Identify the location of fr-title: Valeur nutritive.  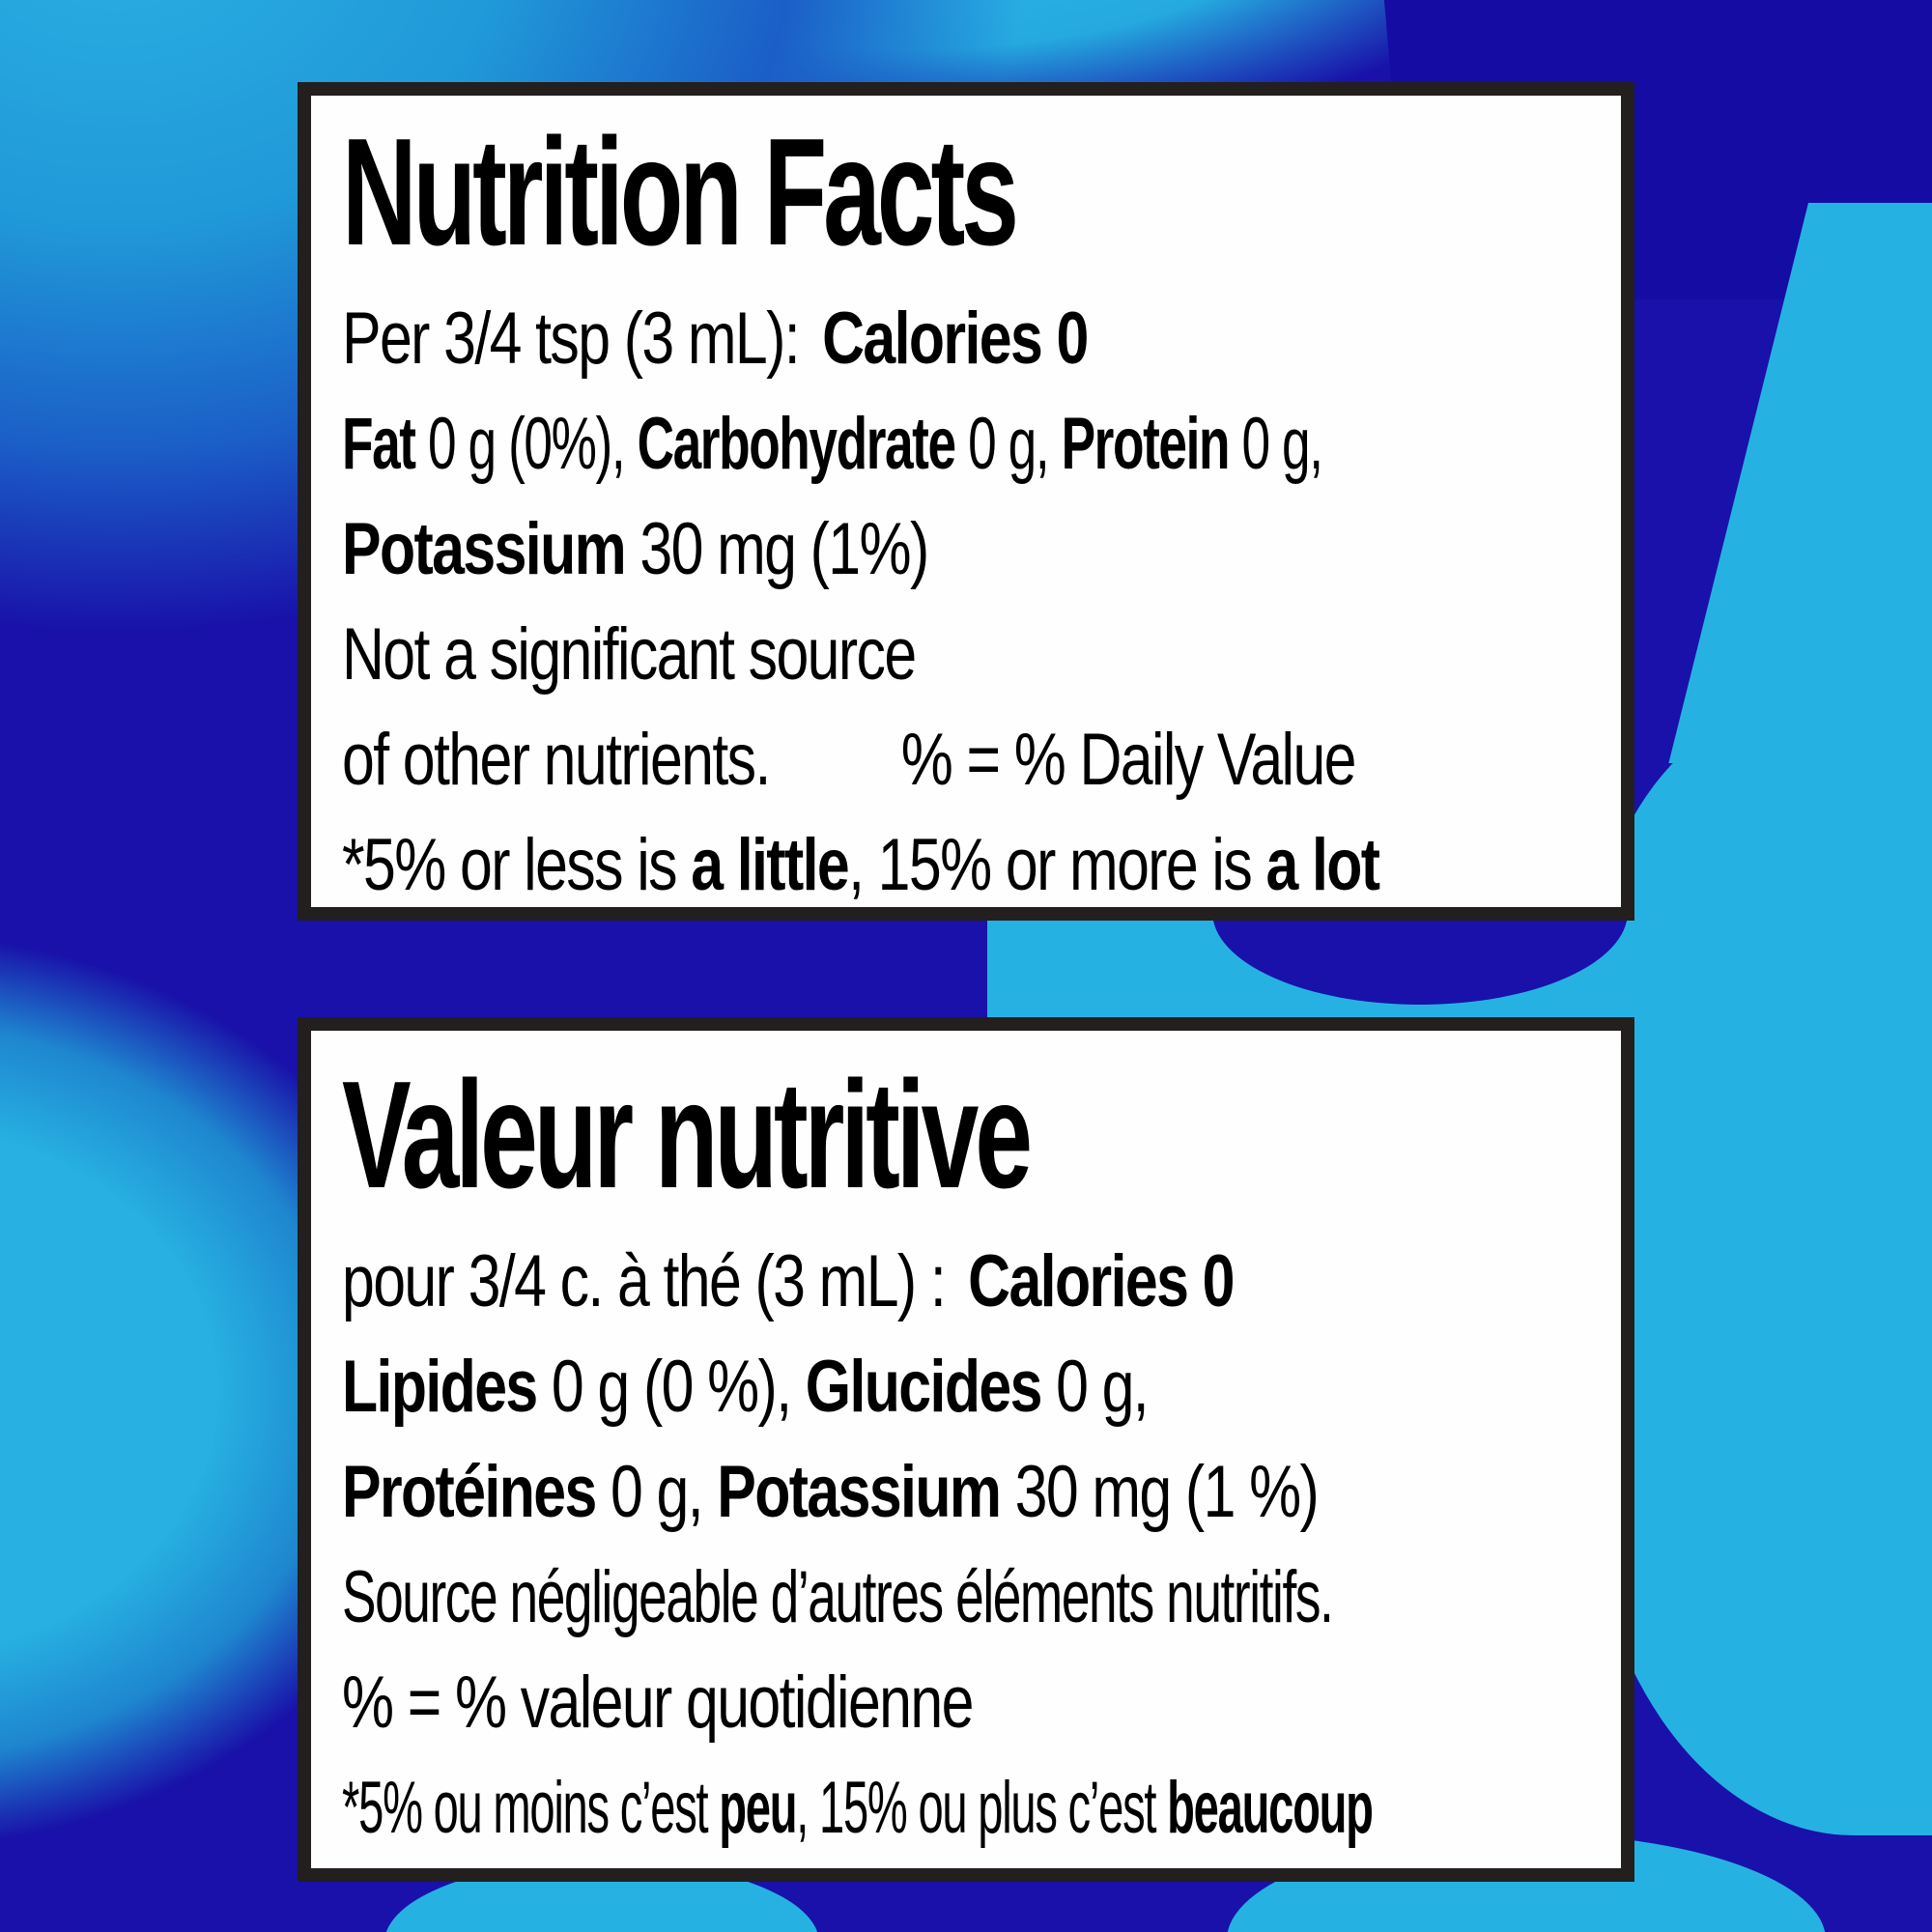
(973, 1135).